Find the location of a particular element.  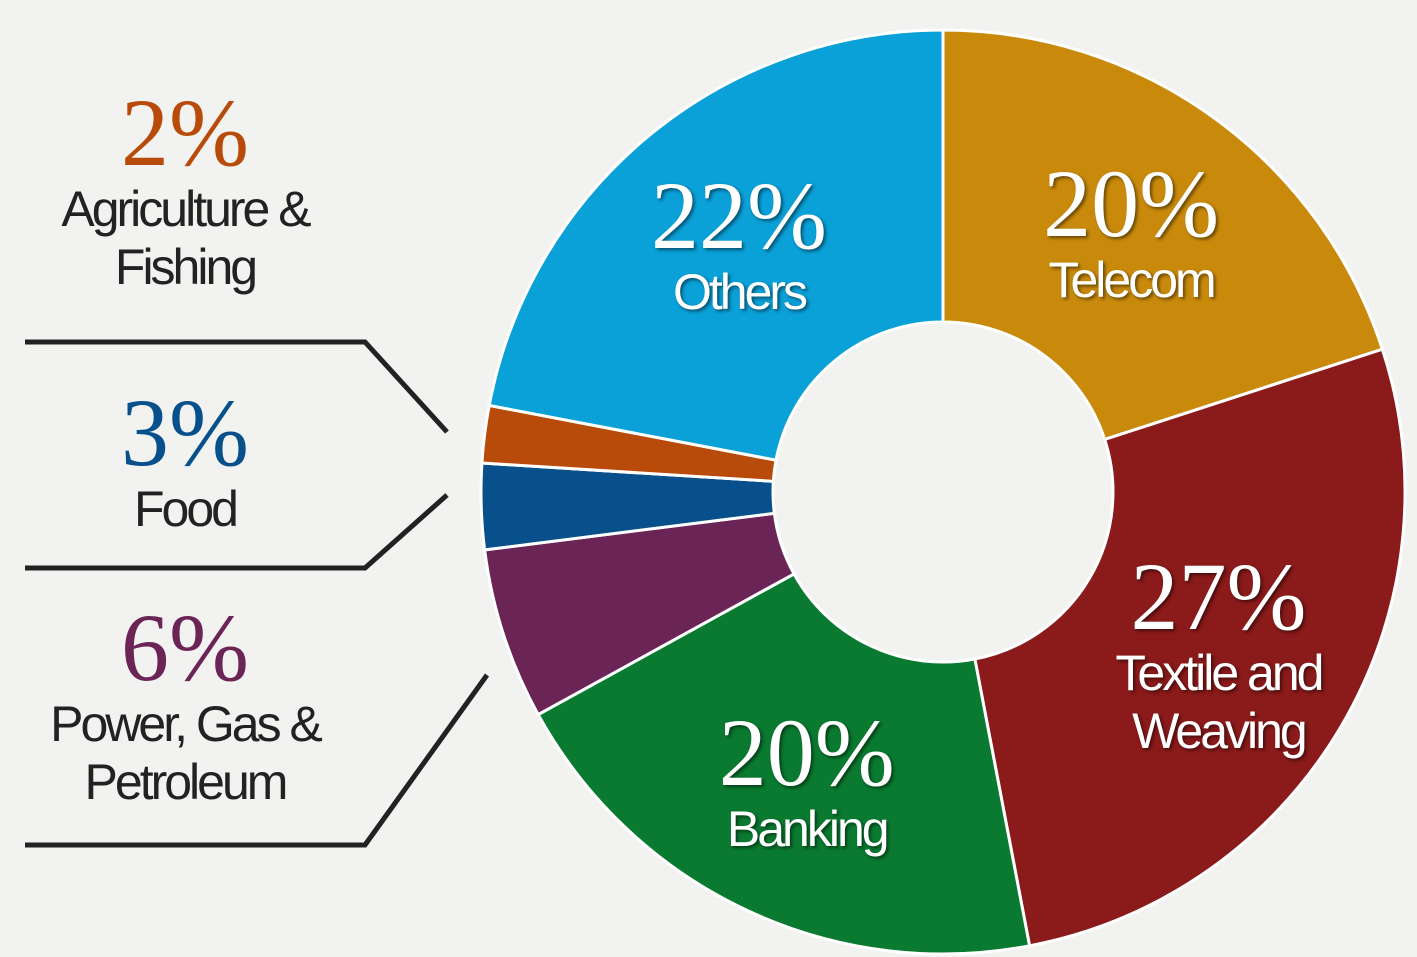

slice-label: 6% Power, Gas & Petroleum is located at coordinates (185, 705).